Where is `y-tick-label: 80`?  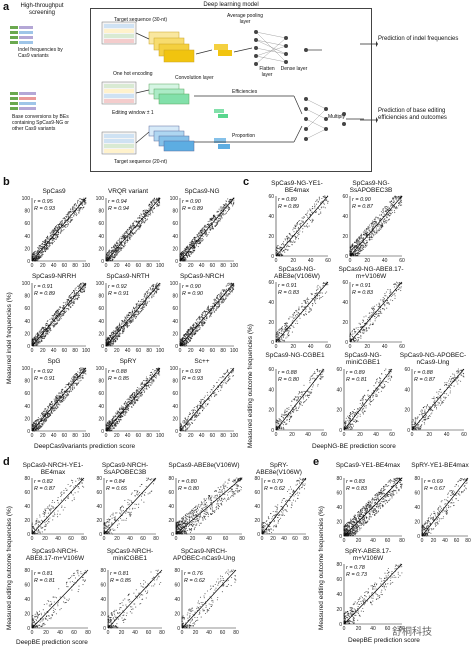 y-tick-label: 80 is located at coordinates (27, 382).